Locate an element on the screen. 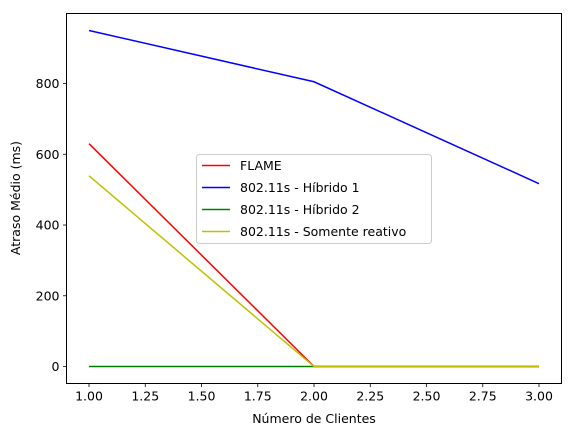 The width and height of the screenshot is (575, 436). x-tick-label: 2.25 is located at coordinates (370, 396).